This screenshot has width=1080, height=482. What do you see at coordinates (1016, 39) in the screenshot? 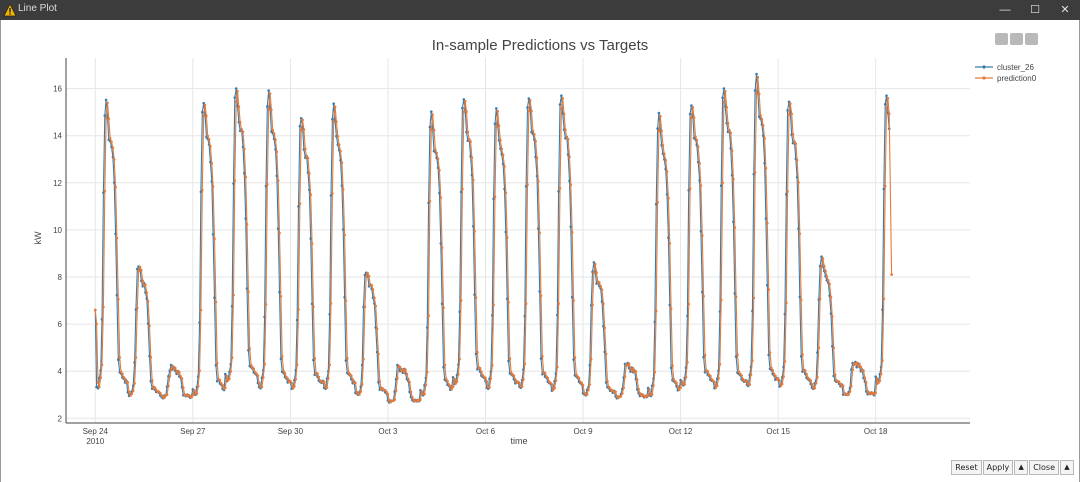
I see `autoscale-icon` at bounding box center [1016, 39].